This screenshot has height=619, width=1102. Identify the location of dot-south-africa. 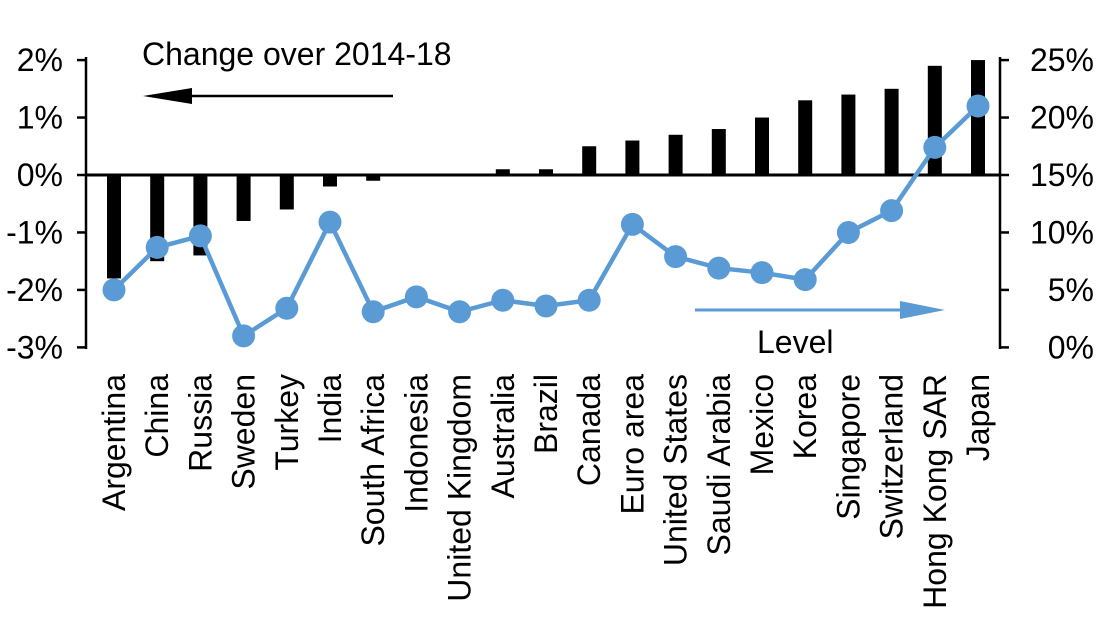
(373, 312).